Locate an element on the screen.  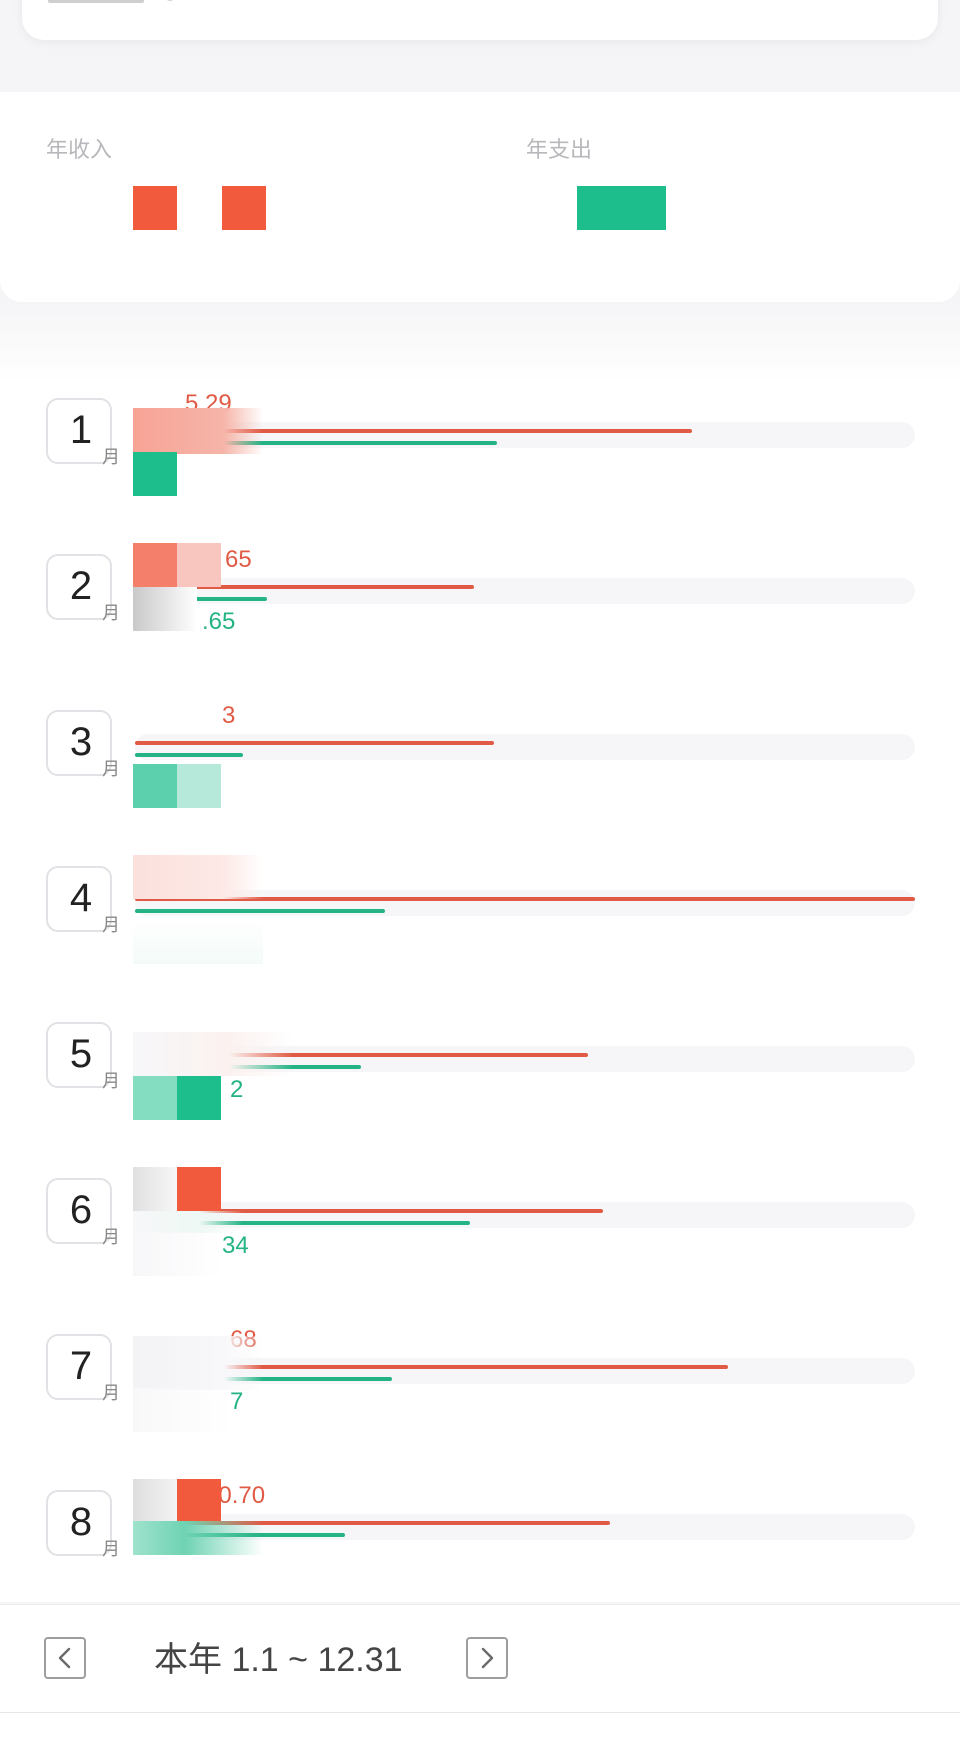
month-badge: 8 月 is located at coordinates (83, 1524).